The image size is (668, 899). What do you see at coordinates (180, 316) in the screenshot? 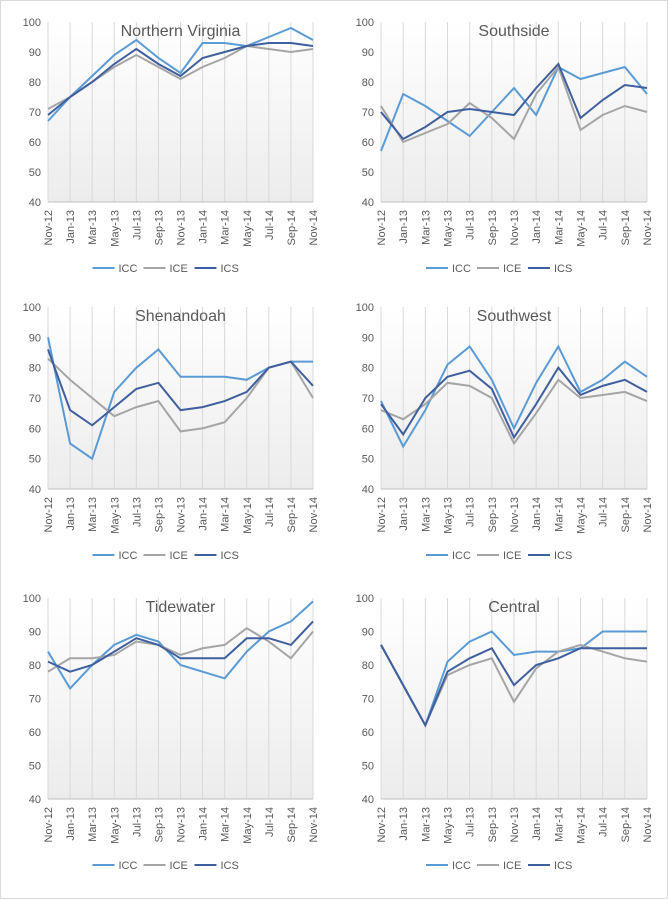
I see `chart-title: Shenandoah` at bounding box center [180, 316].